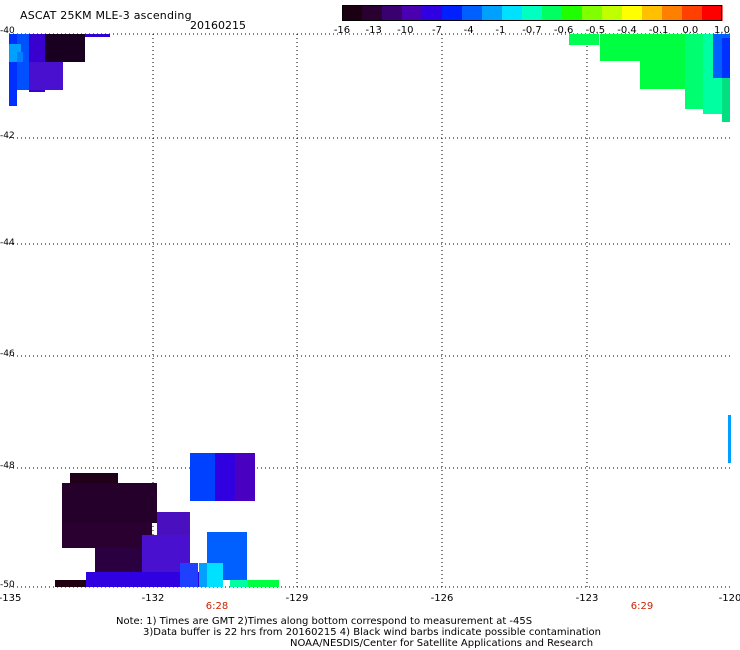 This screenshot has height=650, width=740. I want to click on lat-label: -46, so click(7, 354).